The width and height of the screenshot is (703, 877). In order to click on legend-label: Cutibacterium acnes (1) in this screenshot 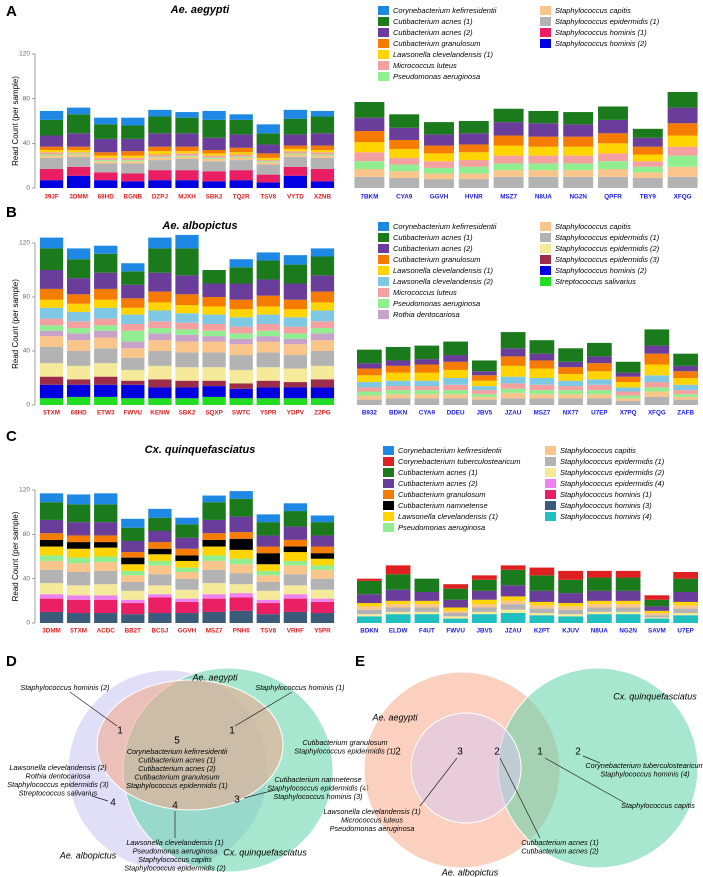, I will do `click(438, 472)`.